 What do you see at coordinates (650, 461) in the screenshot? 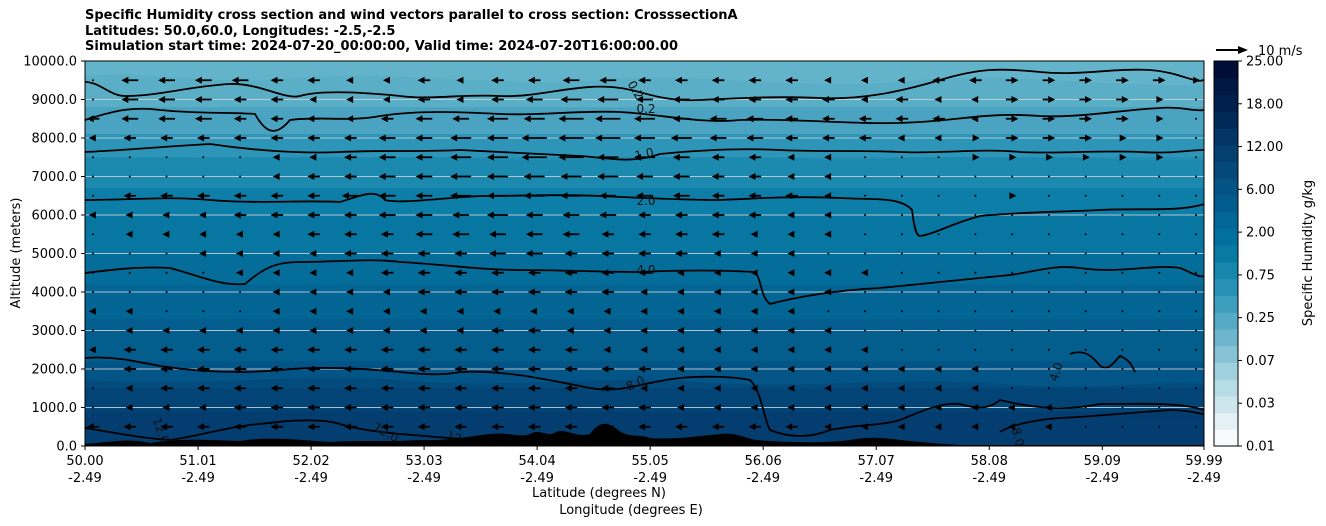
I see `x-tick-label-latitude: 55.05` at bounding box center [650, 461].